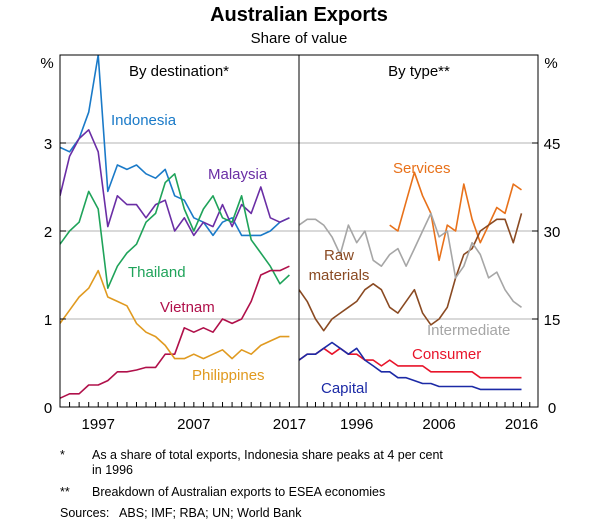 The height and width of the screenshot is (525, 598). I want to click on label-vietnam: Vietnam, so click(187, 307).